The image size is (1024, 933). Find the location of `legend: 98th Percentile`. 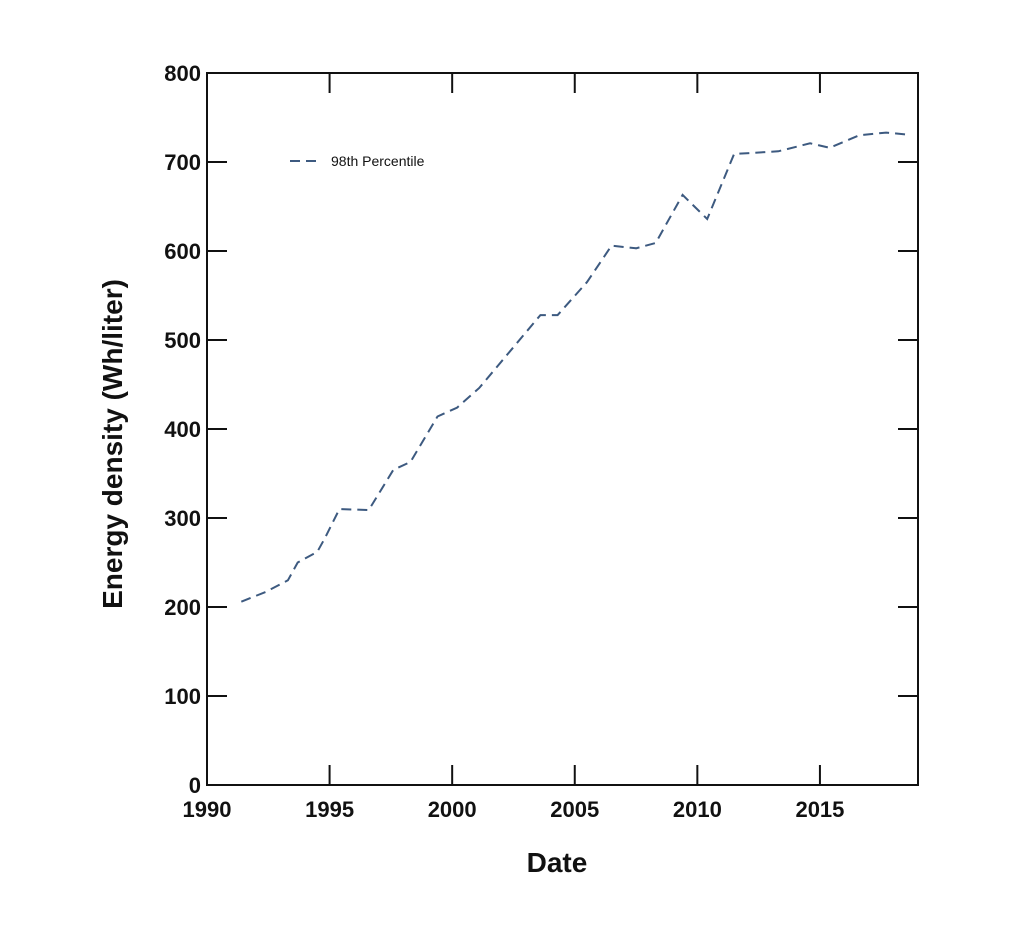

legend: 98th Percentile is located at coordinates (357, 161).